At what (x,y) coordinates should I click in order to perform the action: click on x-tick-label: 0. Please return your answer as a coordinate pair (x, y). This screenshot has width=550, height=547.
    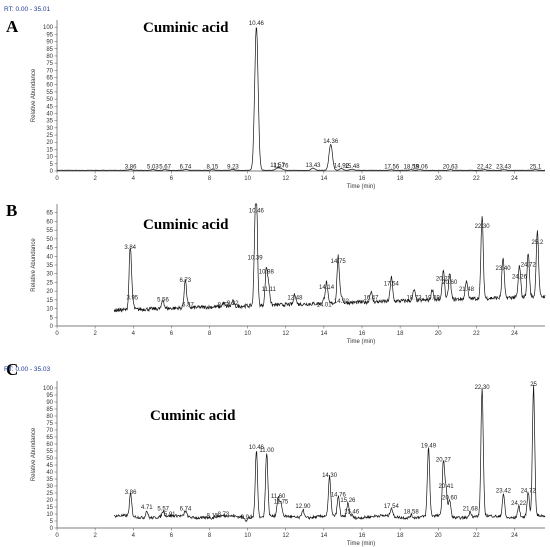
    Looking at the image, I should click on (57, 179).